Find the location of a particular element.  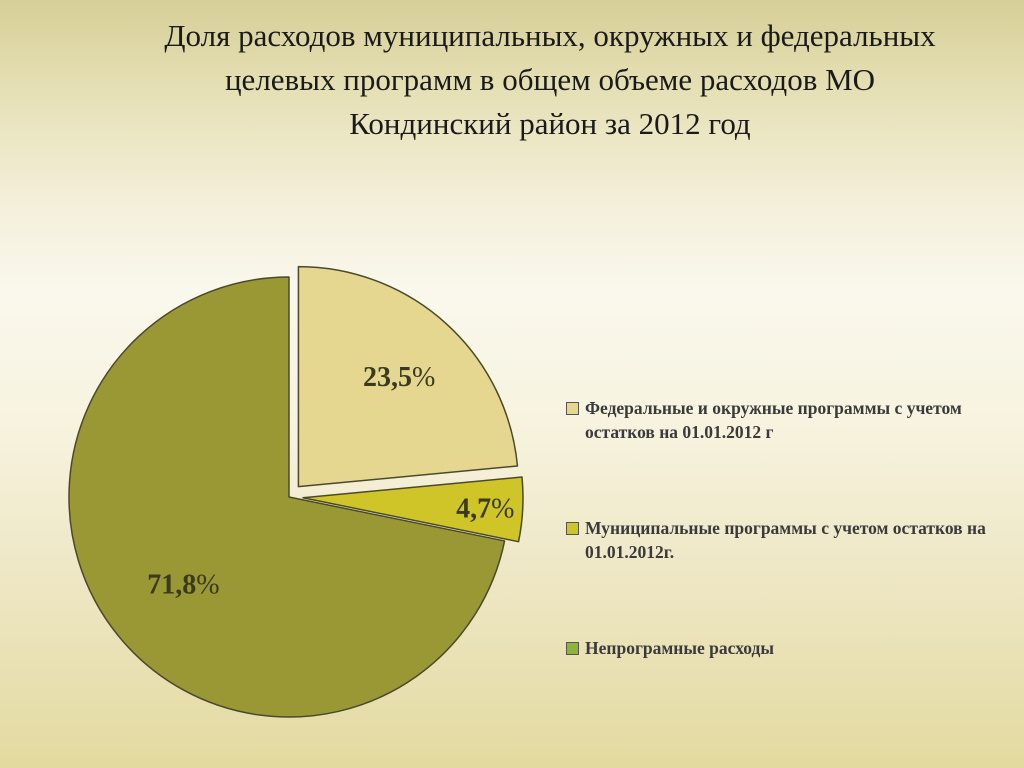

chart-title-line-3: Кондинский район за 2012 год is located at coordinates (550, 123).